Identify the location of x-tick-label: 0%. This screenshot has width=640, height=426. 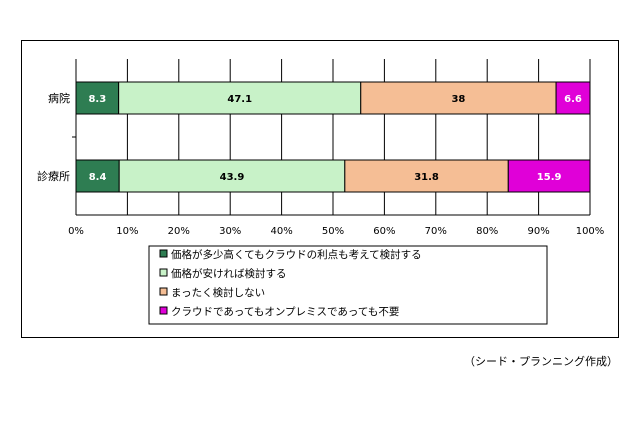
(76, 231).